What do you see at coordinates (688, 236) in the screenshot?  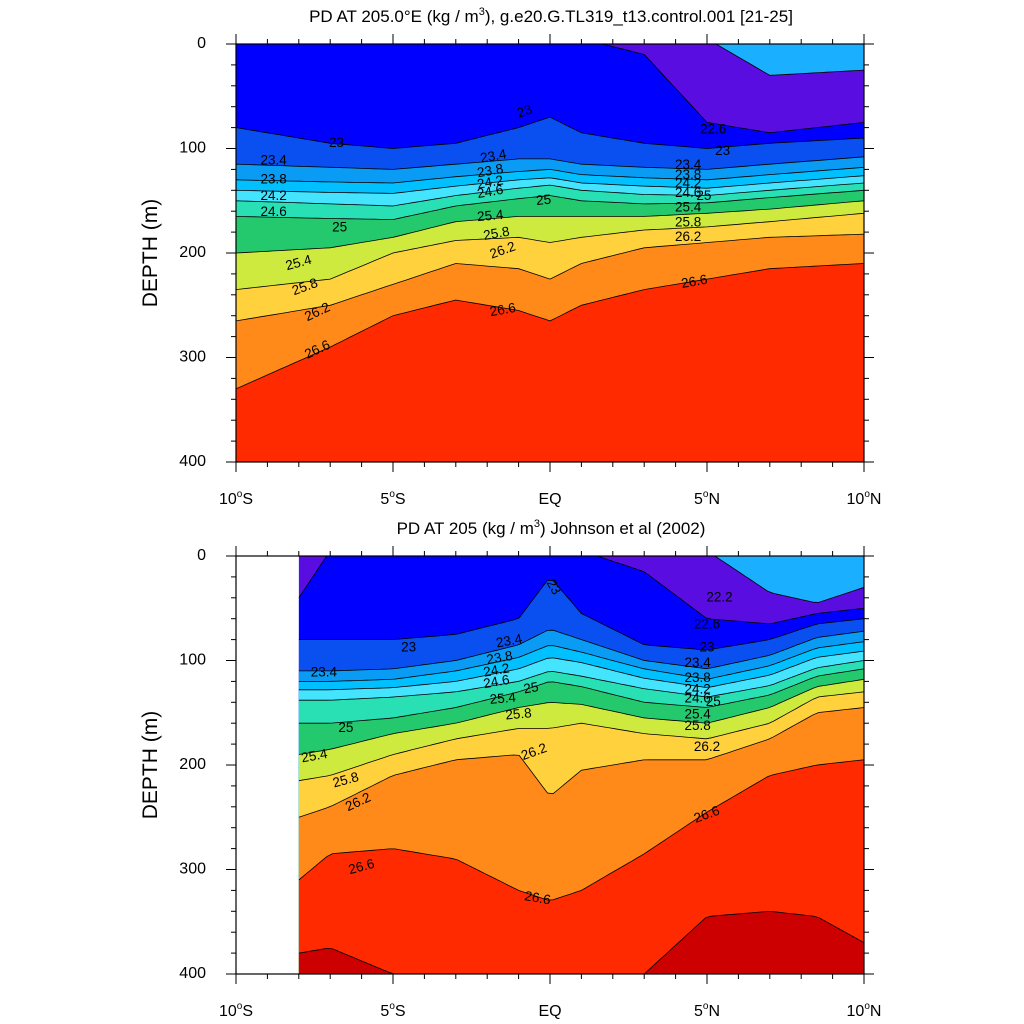 I see `top-contour-label: 26.2` at bounding box center [688, 236].